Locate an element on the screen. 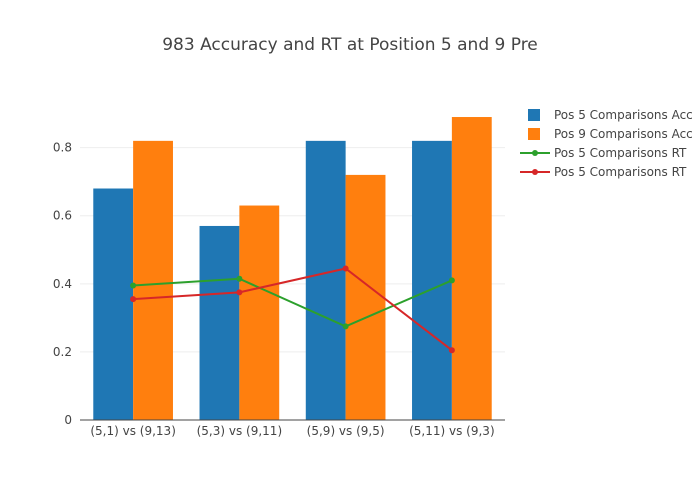 The height and width of the screenshot is (500, 700). x-tick-label: (5,3) vs (9,11) is located at coordinates (240, 431).